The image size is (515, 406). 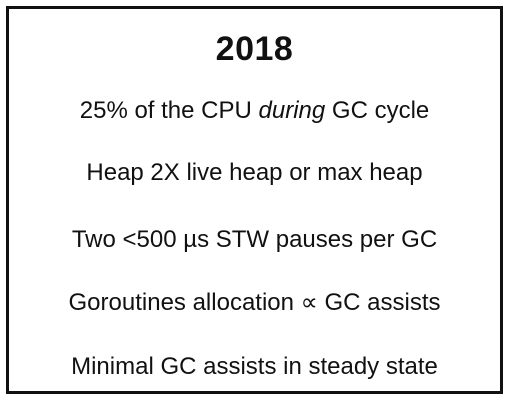 I want to click on allocation-goal-line: Goroutines allocation ∝ GC assists, so click(x=254, y=302).